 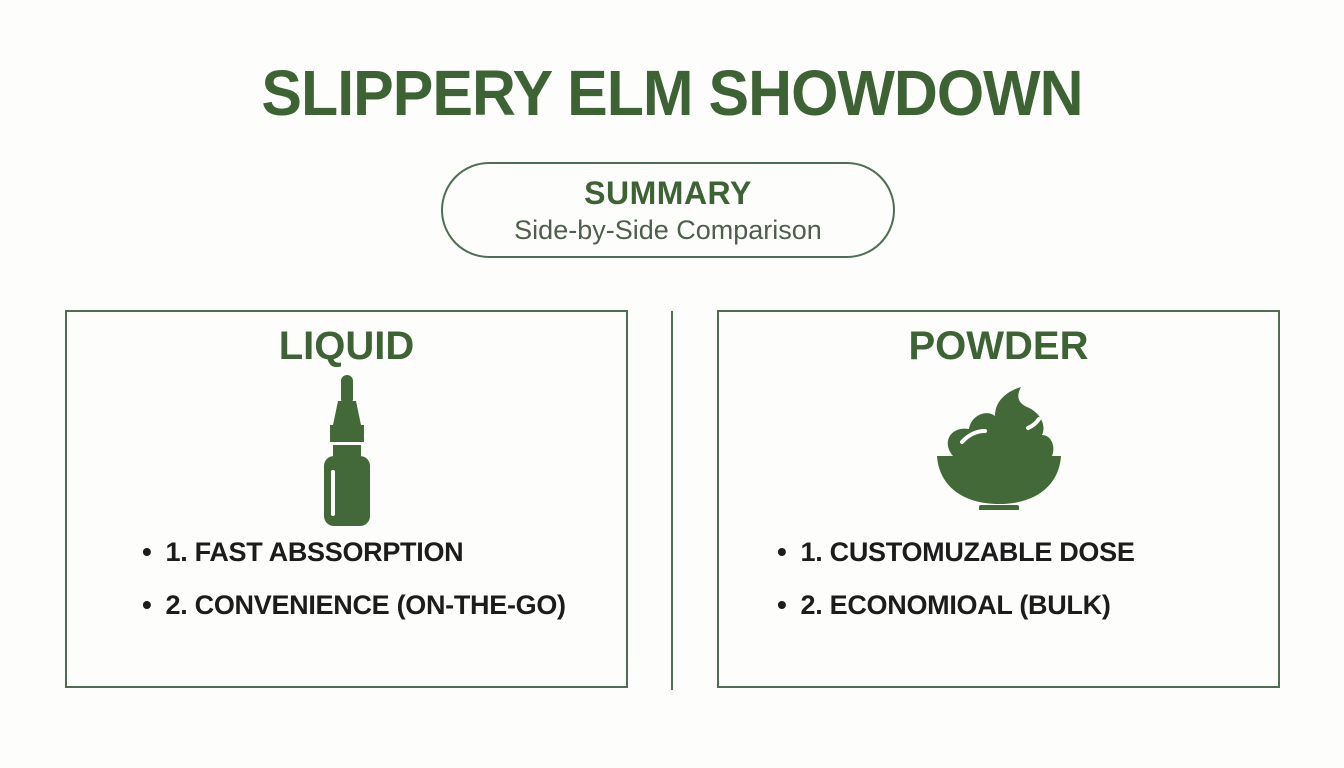 What do you see at coordinates (956, 605) in the screenshot?
I see `list-item: 2. ECONOMIOAL (BULK)` at bounding box center [956, 605].